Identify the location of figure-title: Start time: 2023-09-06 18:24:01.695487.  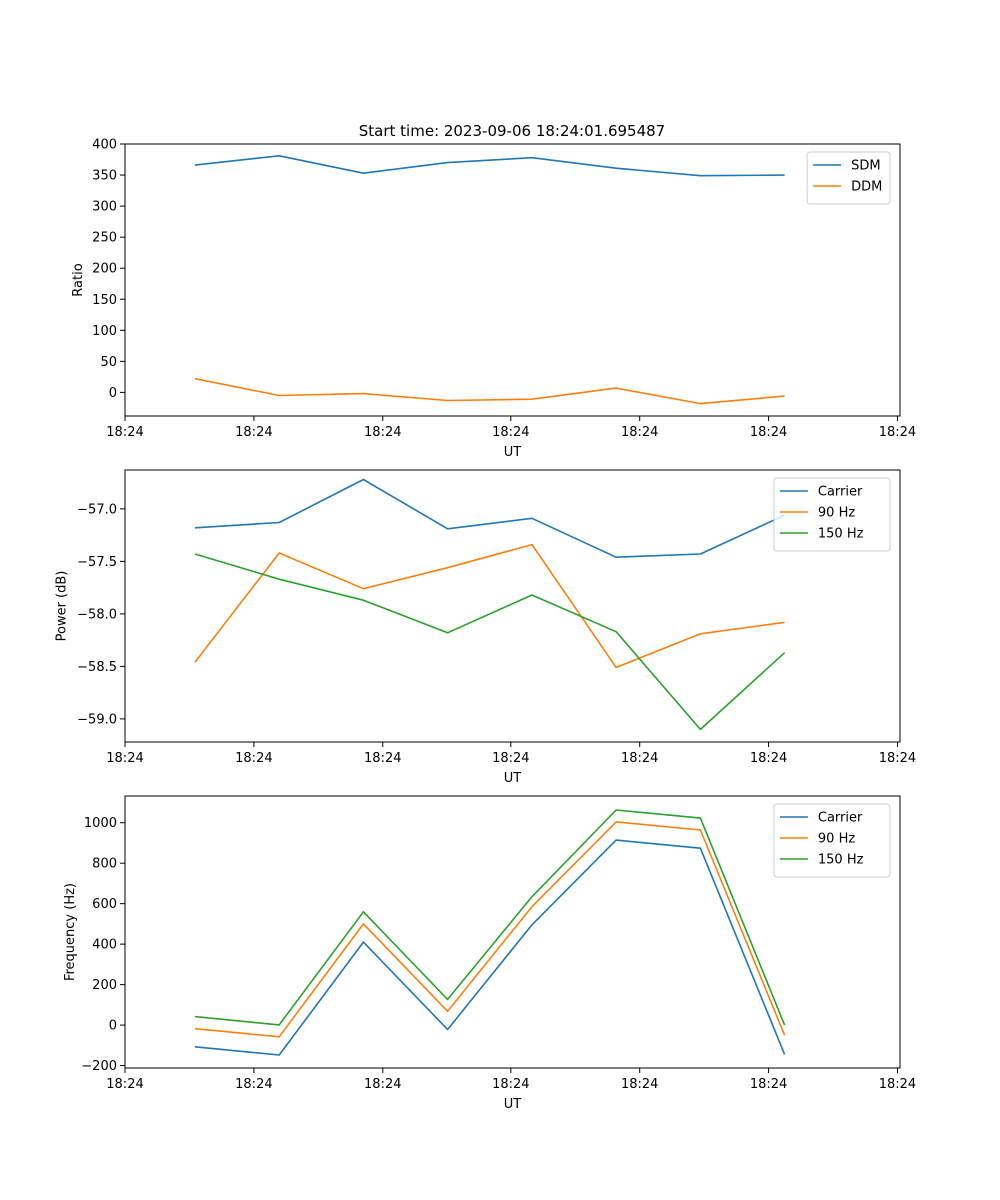
(512, 131).